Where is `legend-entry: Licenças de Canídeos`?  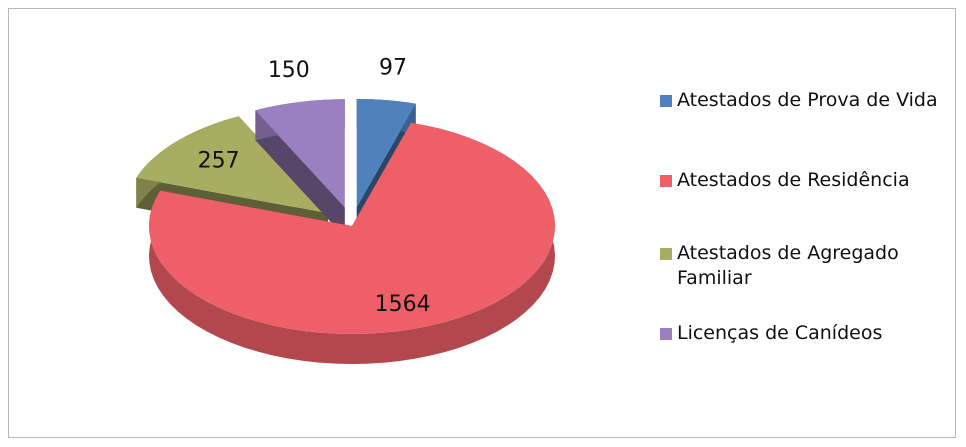
legend-entry: Licenças de Canídeos is located at coordinates (800, 333).